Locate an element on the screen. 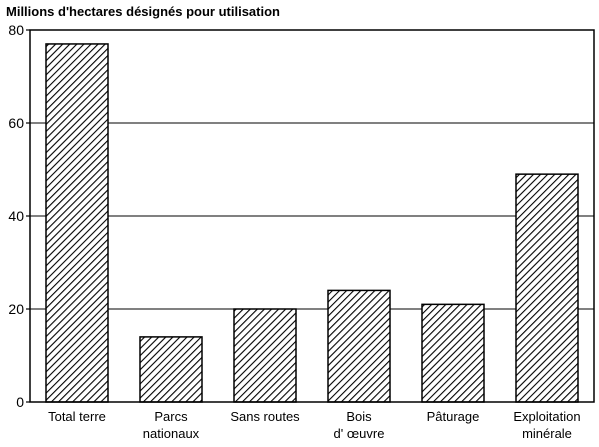 This screenshot has height=447, width=599. category-label: Parcs nationaux is located at coordinates (171, 425).